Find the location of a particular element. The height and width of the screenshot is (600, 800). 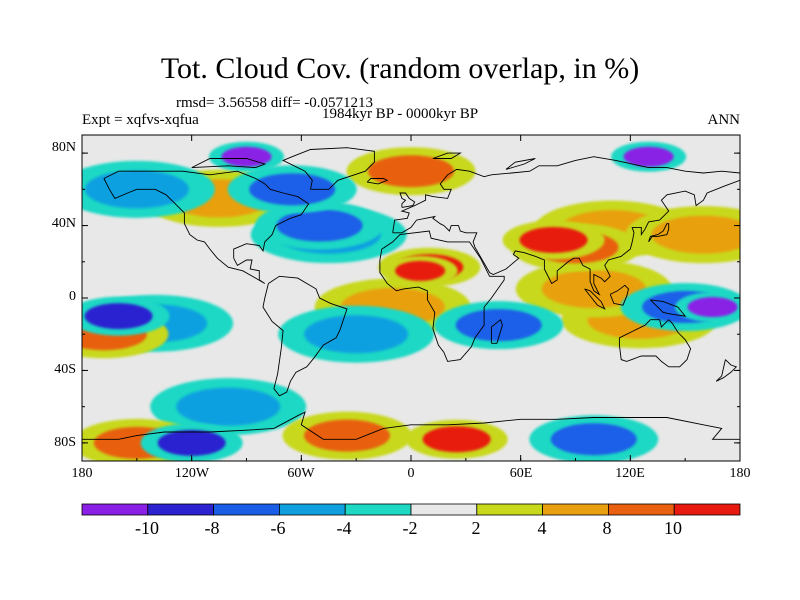

coastline-greenland is located at coordinates (328, 168).